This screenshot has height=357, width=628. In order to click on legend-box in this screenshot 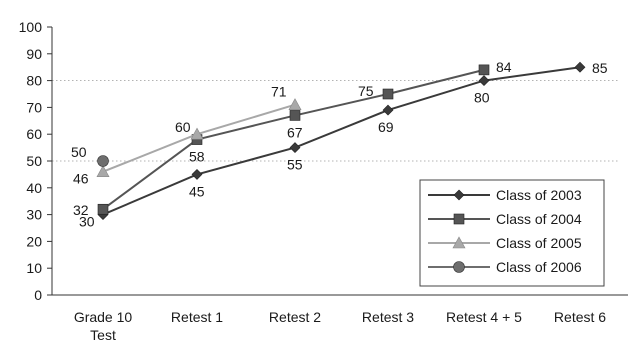, I will do `click(512, 233)`.